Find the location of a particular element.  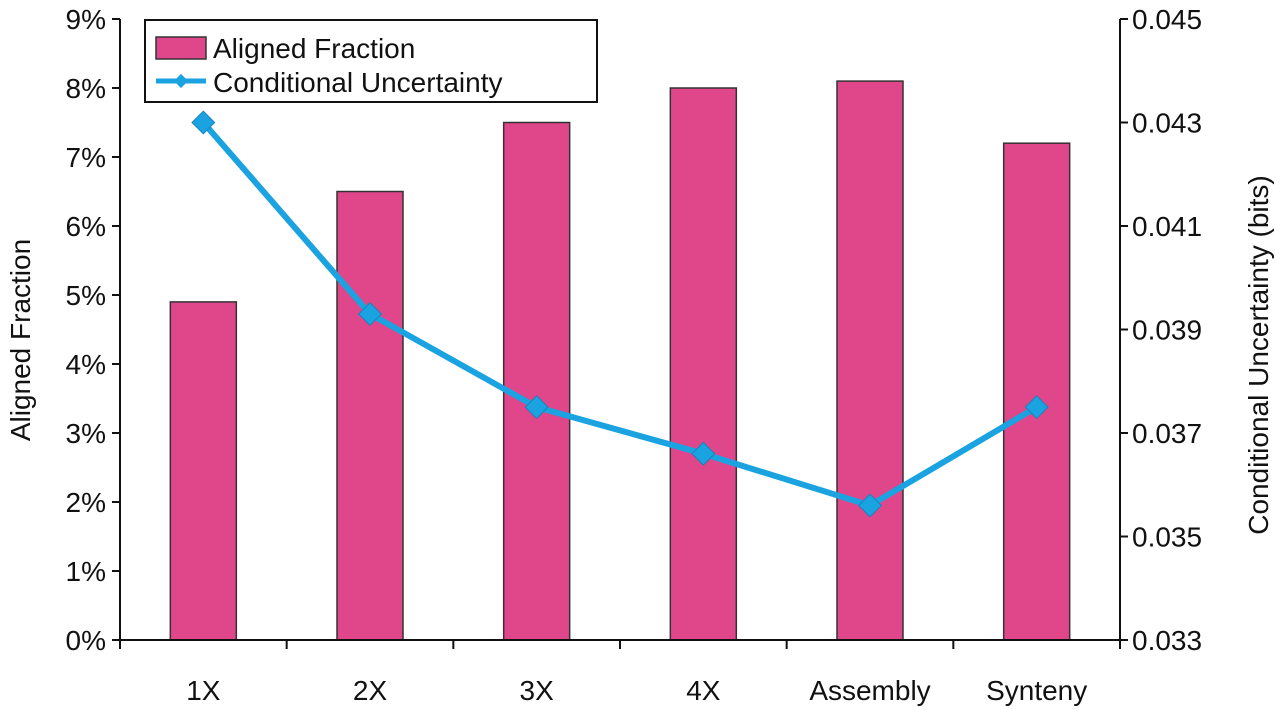

bar-assembly is located at coordinates (870, 360).